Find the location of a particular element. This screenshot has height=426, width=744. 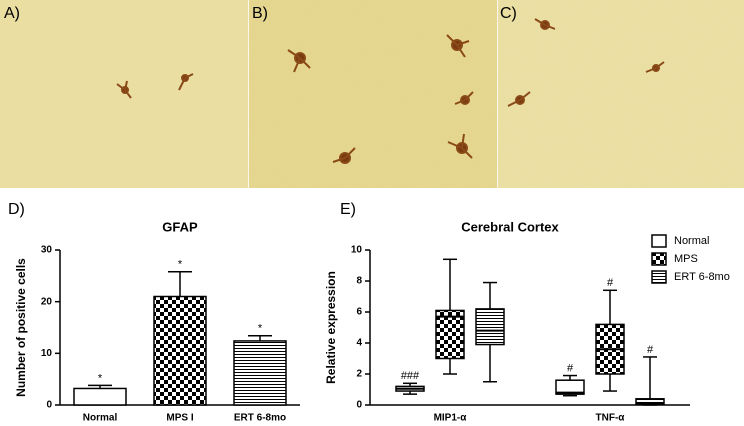

legend-label: MPS is located at coordinates (686, 259).